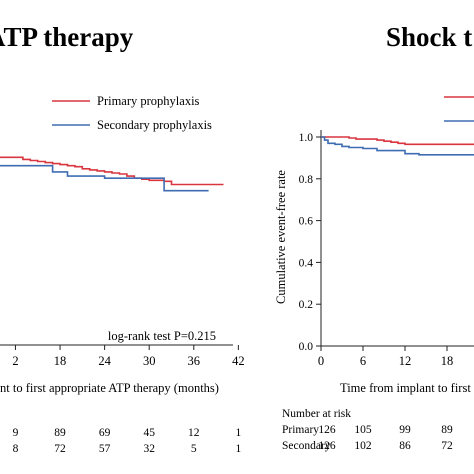 This screenshot has height=474, width=474. What do you see at coordinates (127, 441) in the screenshot?
I see `left-risk-table: 9 89 69 45 12 1 8 72 57 32 5 1` at bounding box center [127, 441].